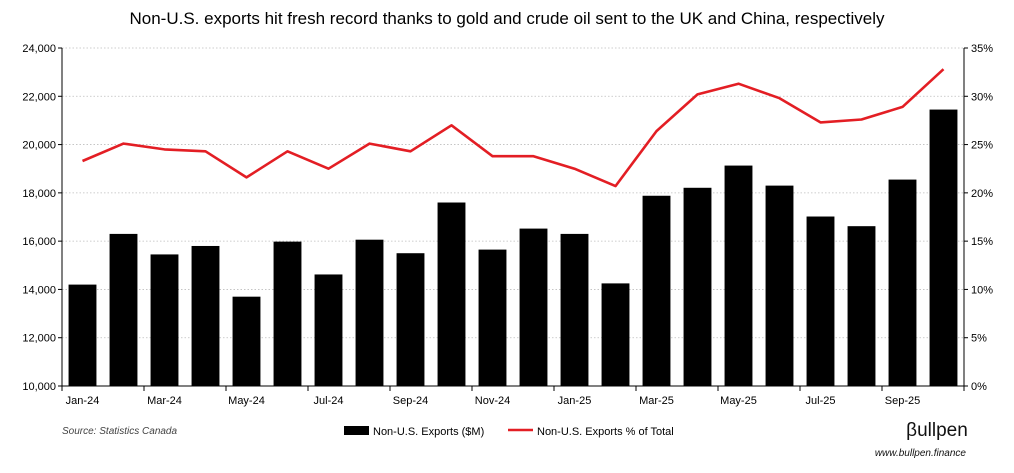  I want to click on y-axis-right-ticks: 0% 5% 10% 15% 20% 25% 30% 35%, so click(978, 218).